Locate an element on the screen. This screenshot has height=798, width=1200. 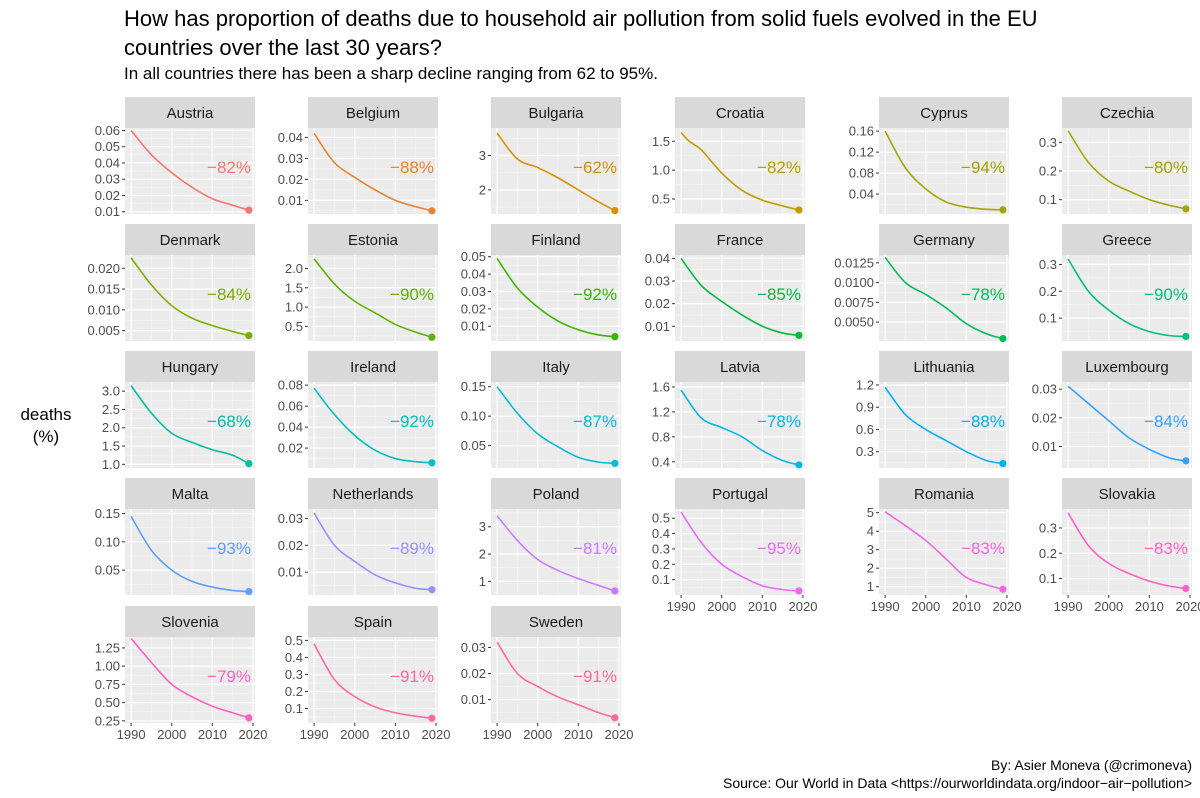
strip-label-hungary: Hungary is located at coordinates (190, 367).